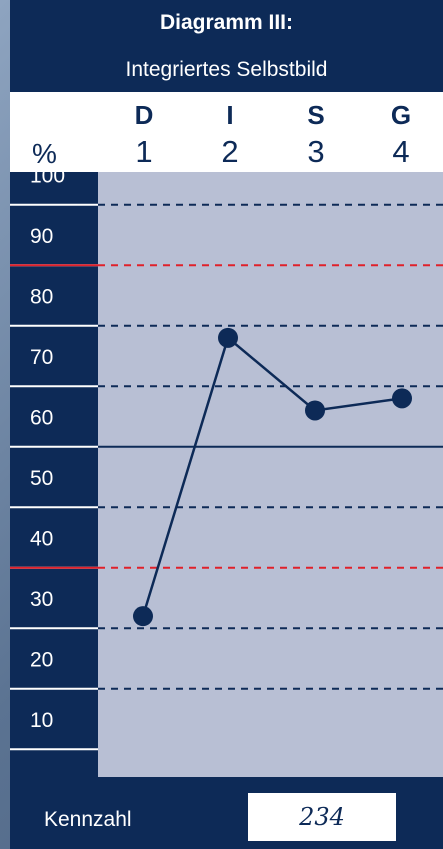  Describe the element at coordinates (41, 720) in the screenshot. I see `y-tick-label: 10` at that location.